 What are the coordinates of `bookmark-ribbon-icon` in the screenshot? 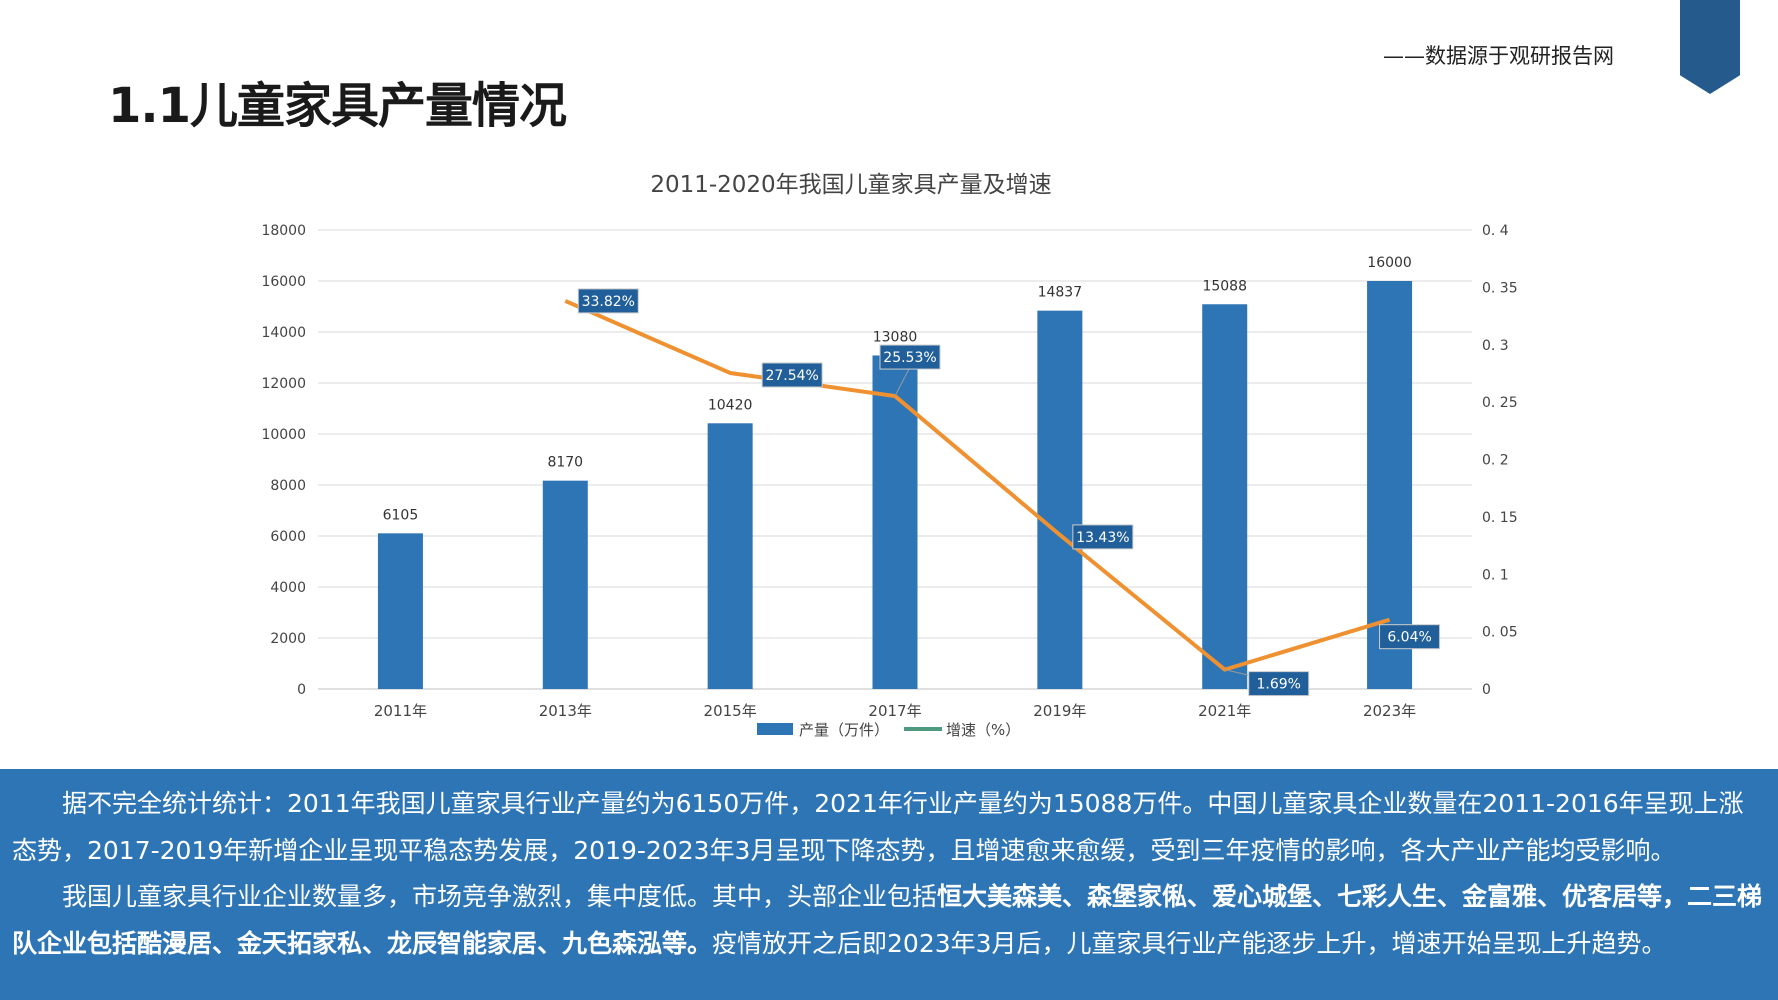 It's located at (1710, 47).